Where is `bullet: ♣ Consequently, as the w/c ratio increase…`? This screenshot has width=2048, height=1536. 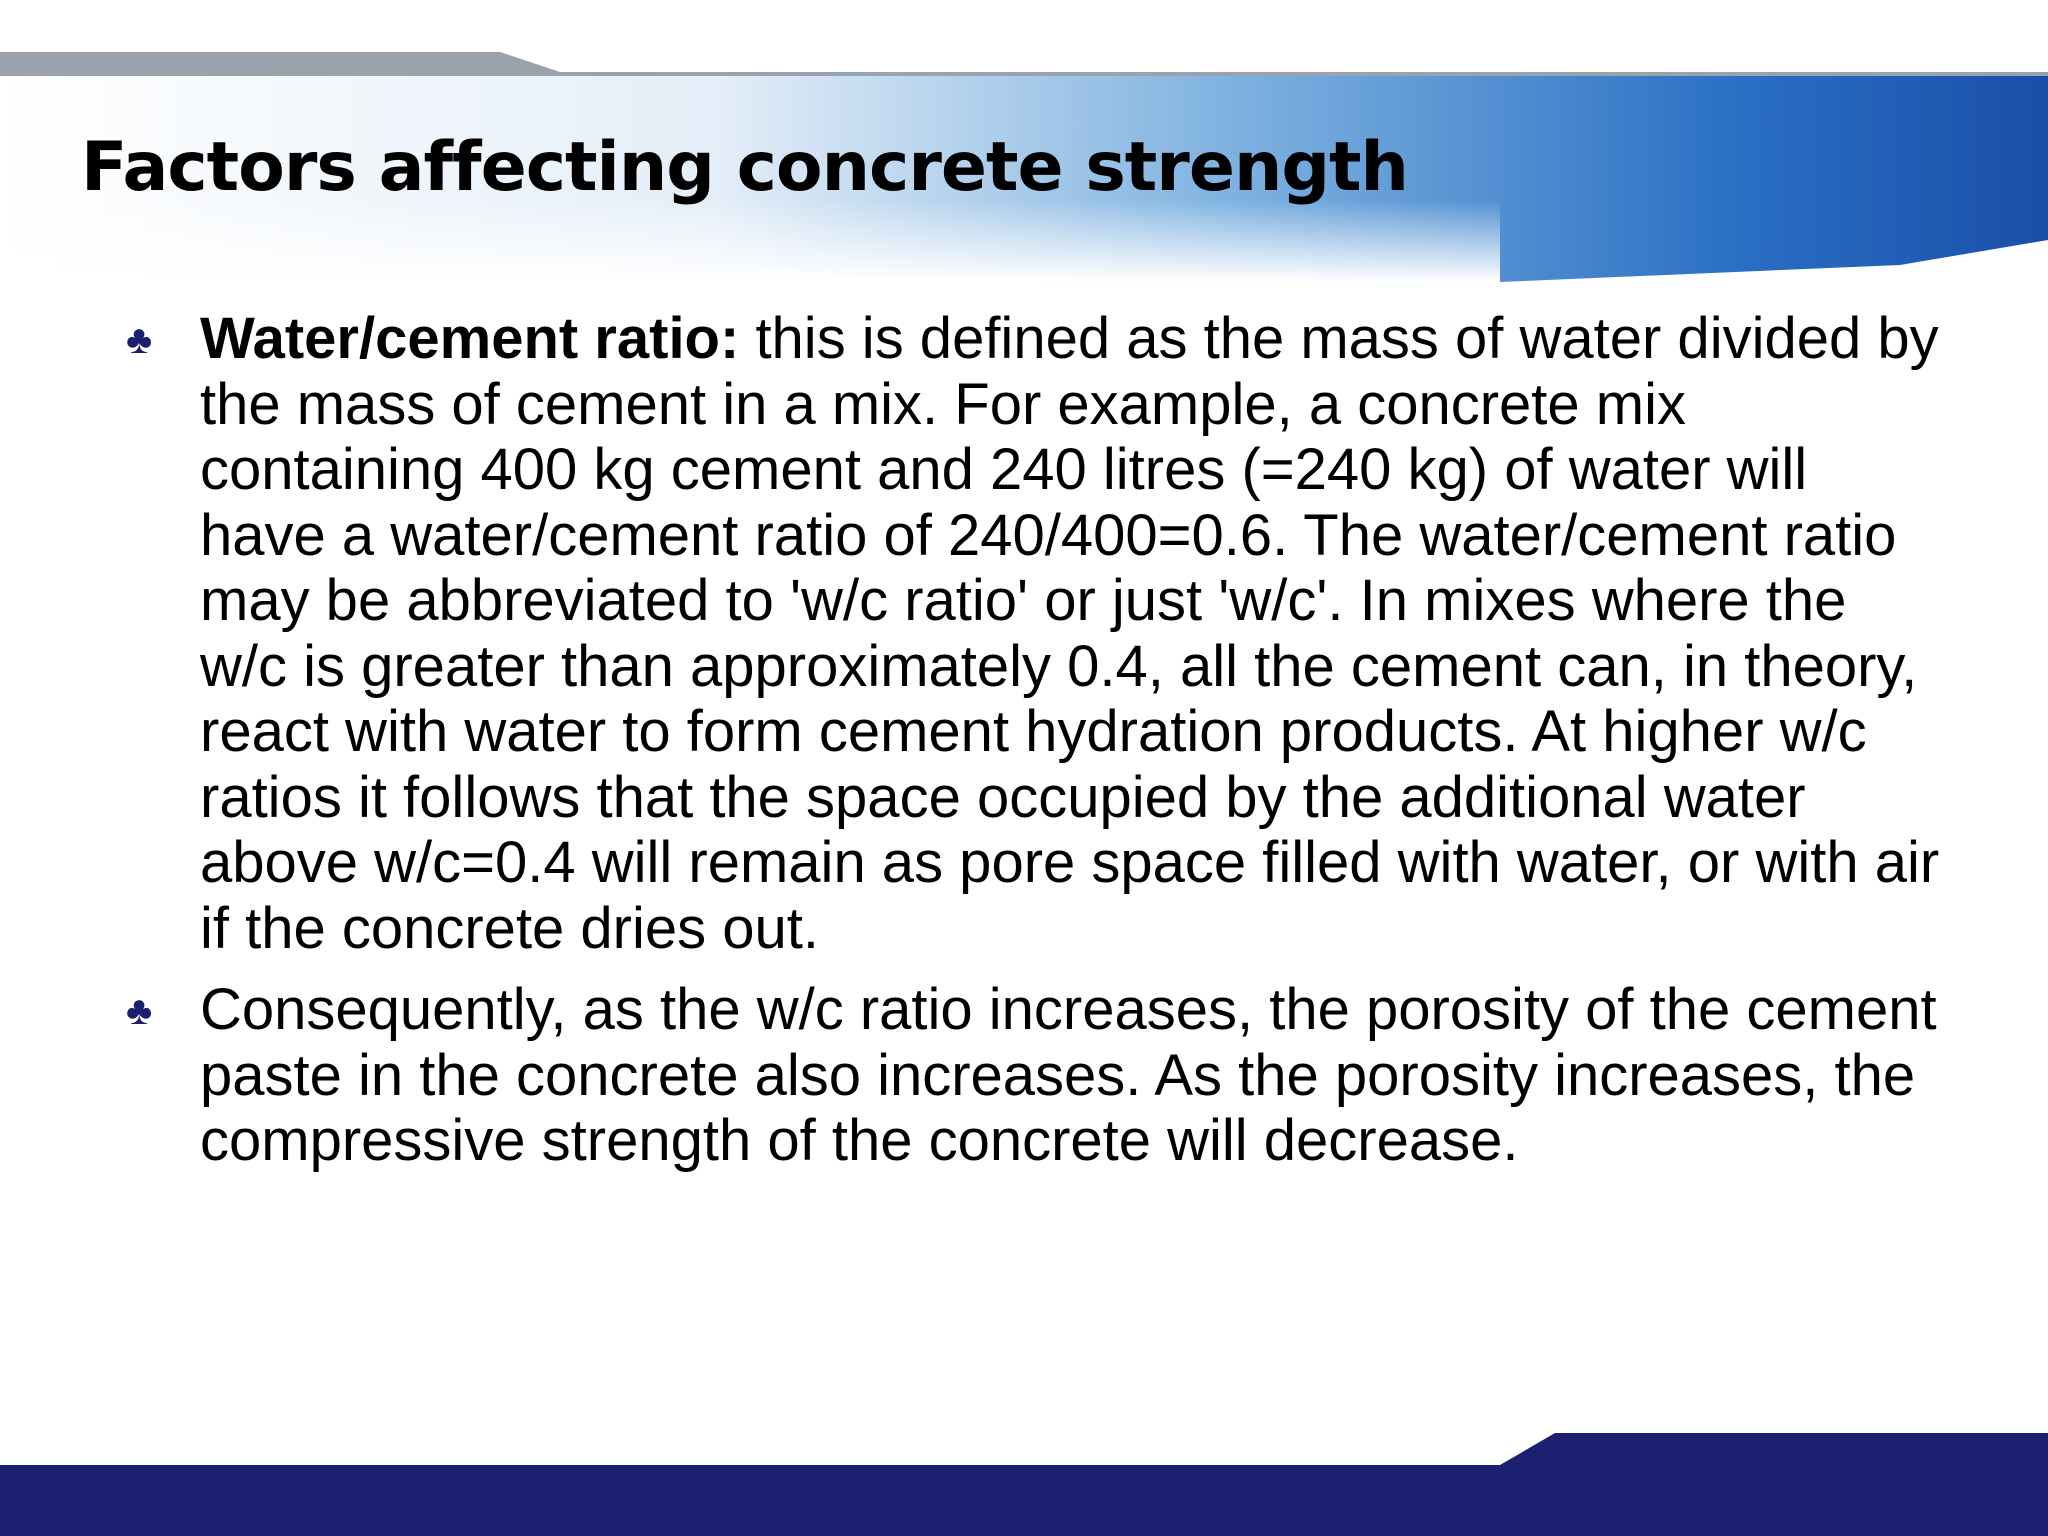
bullet: ♣ Consequently, as the w/c ratio increase… is located at coordinates (1033, 1075).